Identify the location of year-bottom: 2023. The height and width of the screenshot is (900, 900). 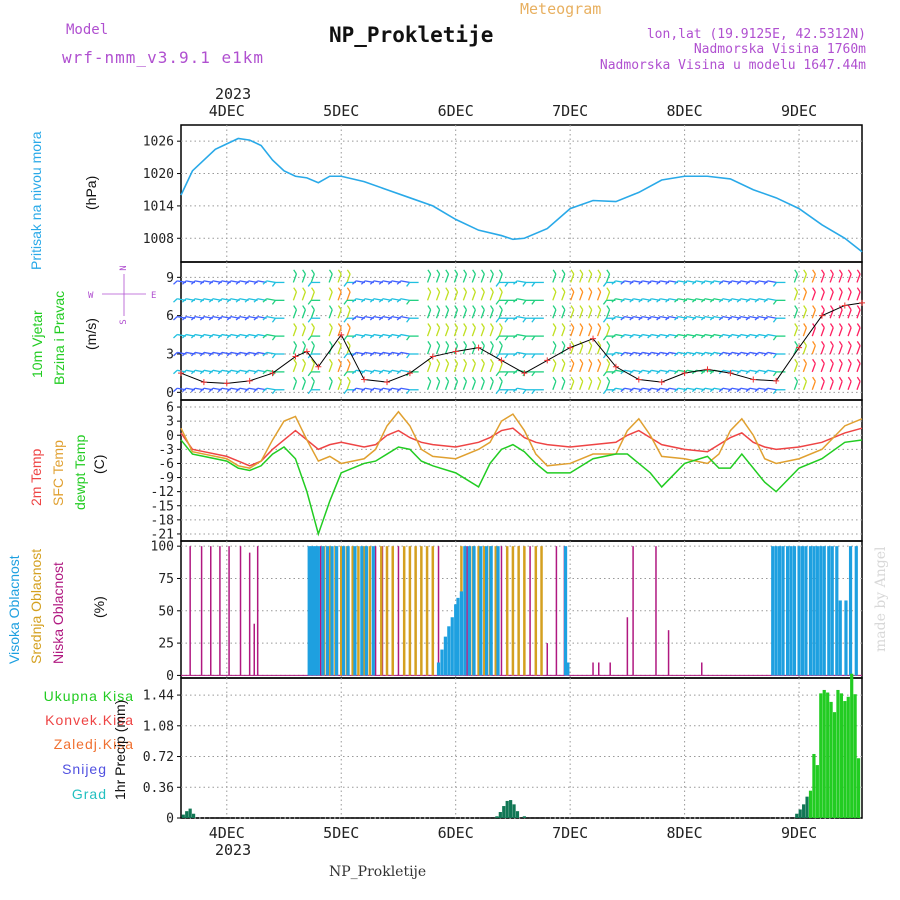
(233, 850).